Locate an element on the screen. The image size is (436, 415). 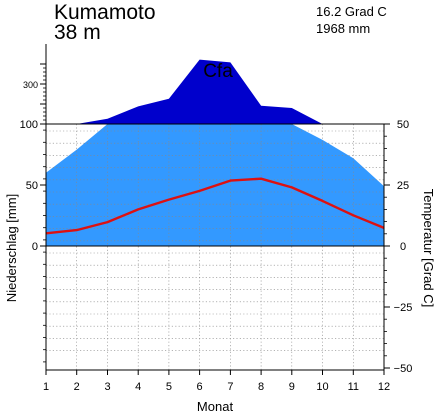
right-tick-label: −25 is located at coordinates (403, 308).